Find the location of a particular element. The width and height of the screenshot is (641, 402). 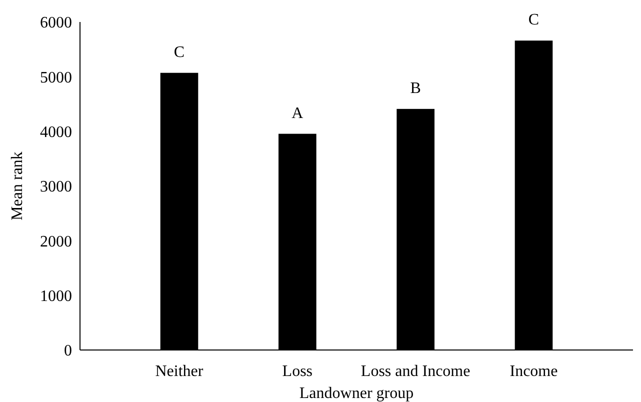

y-tick-label: 4000 is located at coordinates (56, 132).